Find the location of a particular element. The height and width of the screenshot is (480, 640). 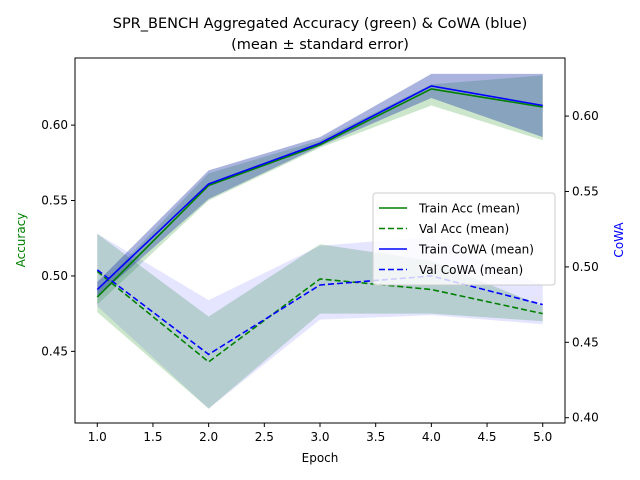

legend-entry: Train Acc (mean) is located at coordinates (469, 209).